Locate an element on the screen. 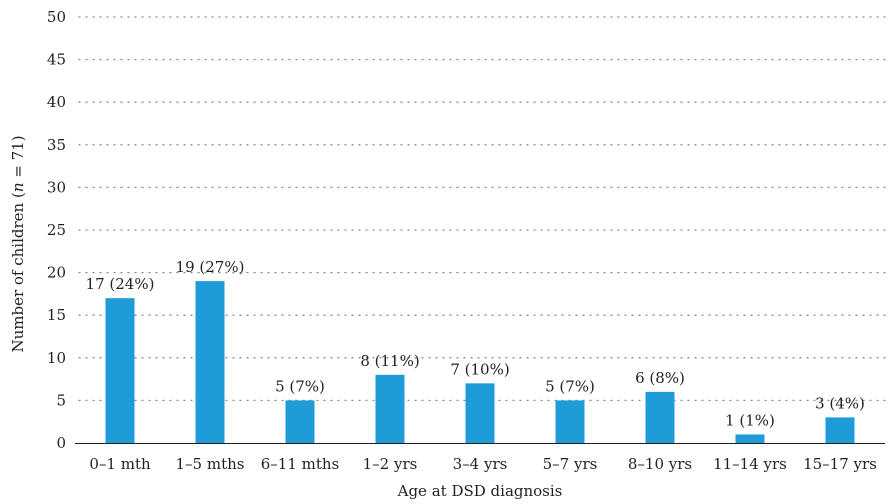  y-tick-label: 15 is located at coordinates (56, 315).